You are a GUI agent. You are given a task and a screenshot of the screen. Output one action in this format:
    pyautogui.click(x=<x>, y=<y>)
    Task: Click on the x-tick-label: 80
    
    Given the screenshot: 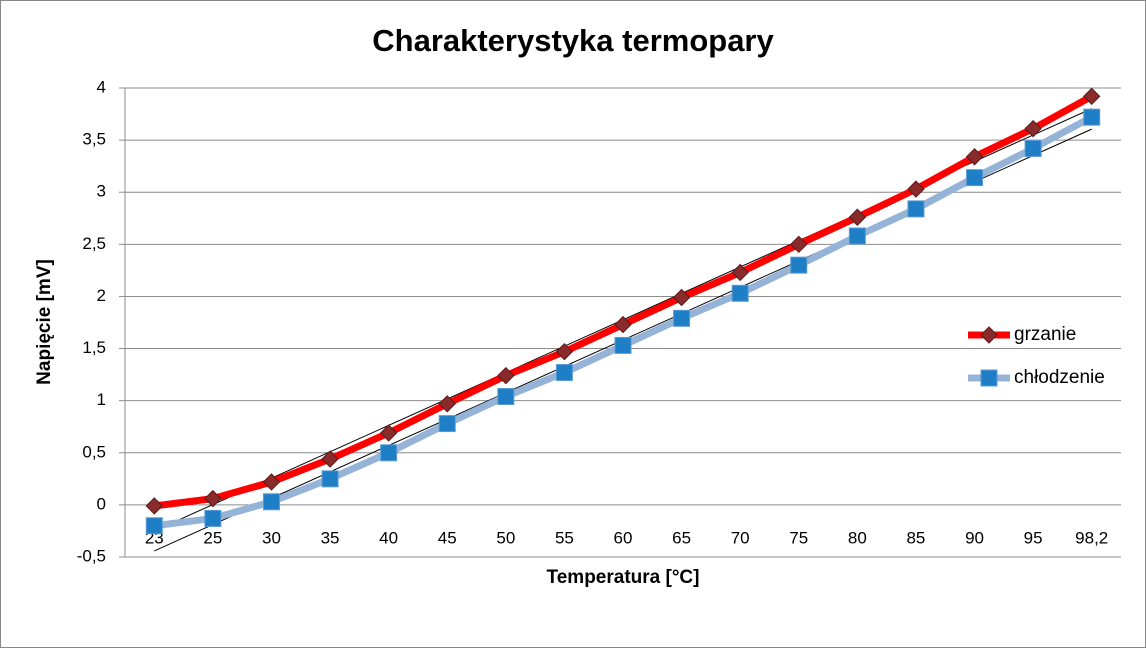 What is the action you would take?
    pyautogui.click(x=857, y=537)
    